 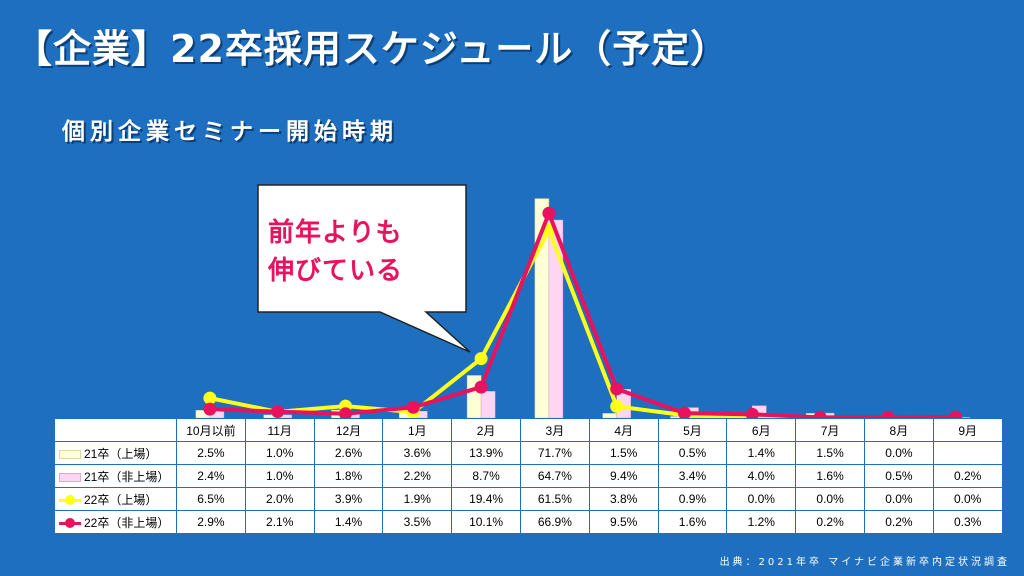 What do you see at coordinates (761, 430) in the screenshot?
I see `table-header-8: 6月` at bounding box center [761, 430].